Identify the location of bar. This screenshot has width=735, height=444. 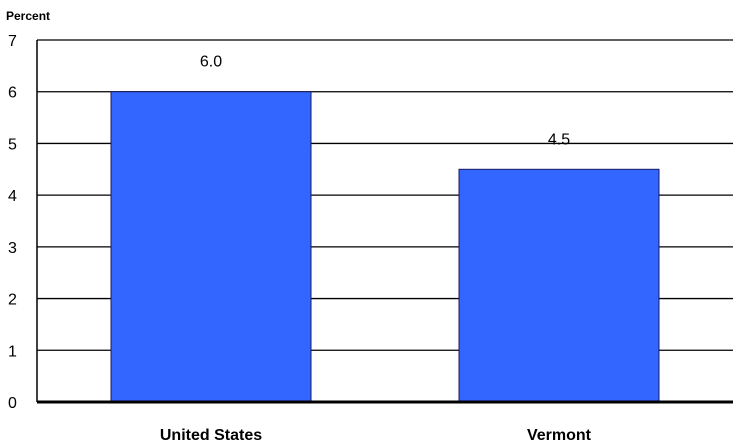
(559, 285).